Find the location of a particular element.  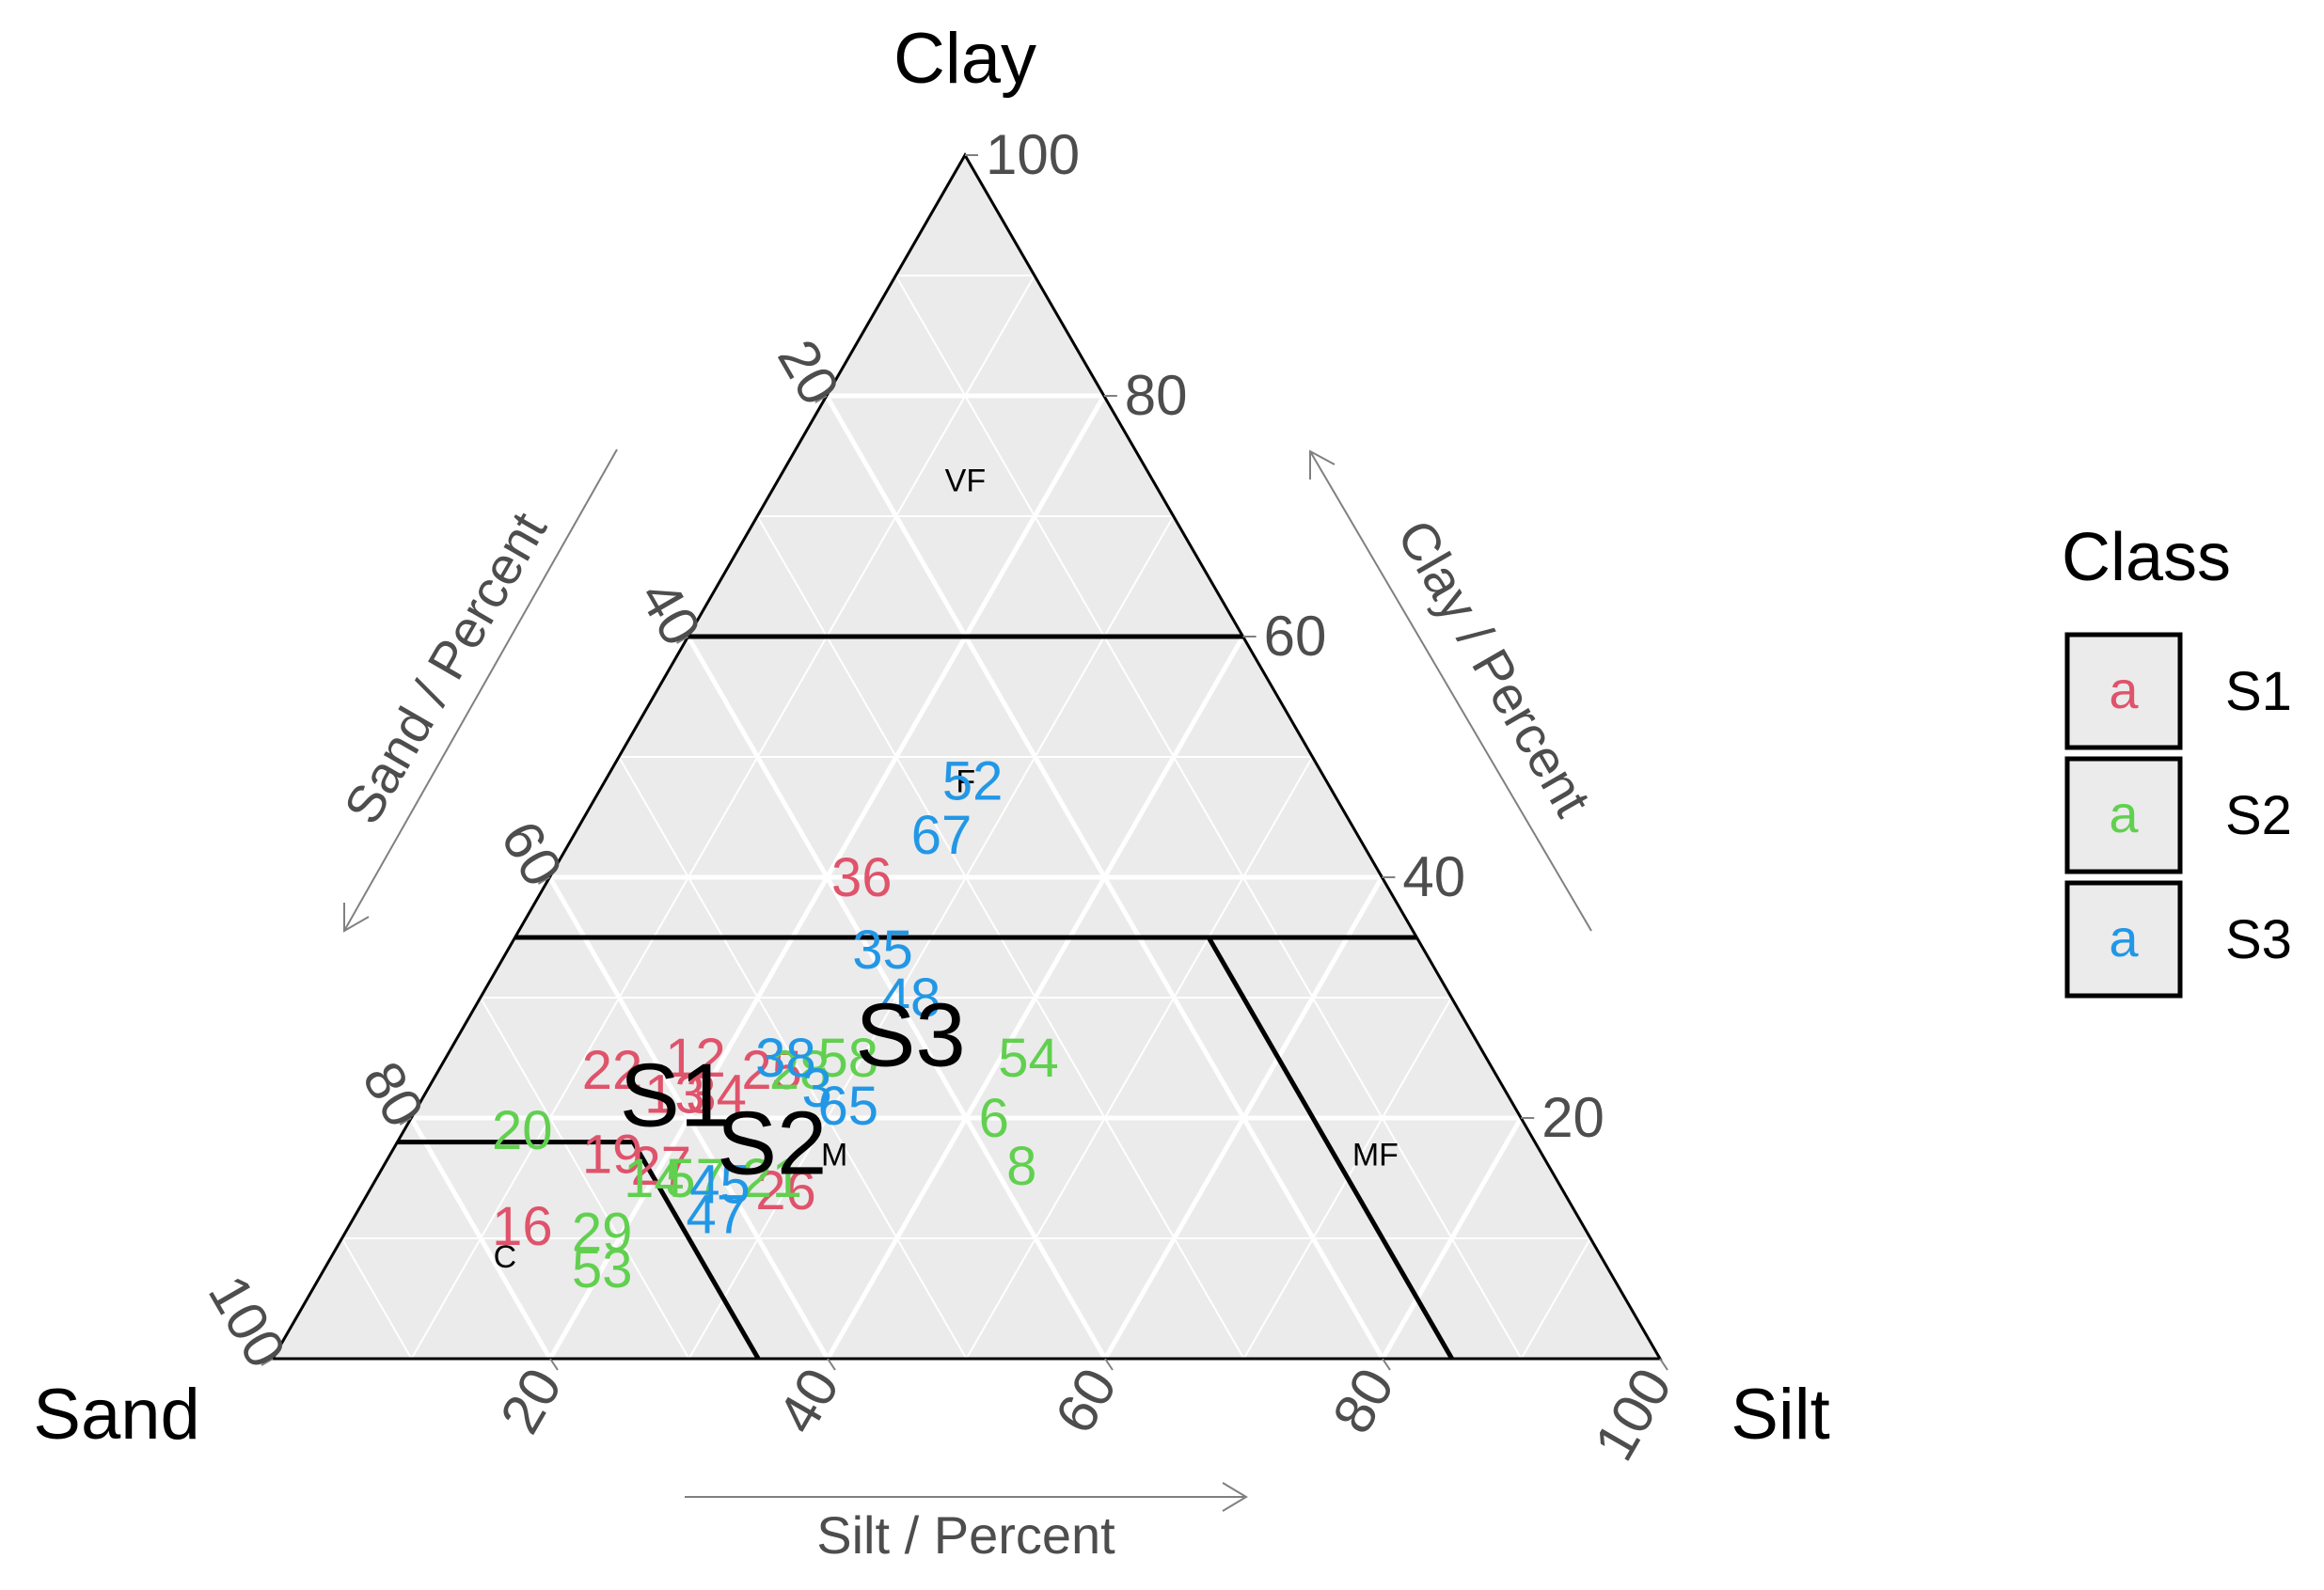

legend-label: S3 is located at coordinates (2258, 940).